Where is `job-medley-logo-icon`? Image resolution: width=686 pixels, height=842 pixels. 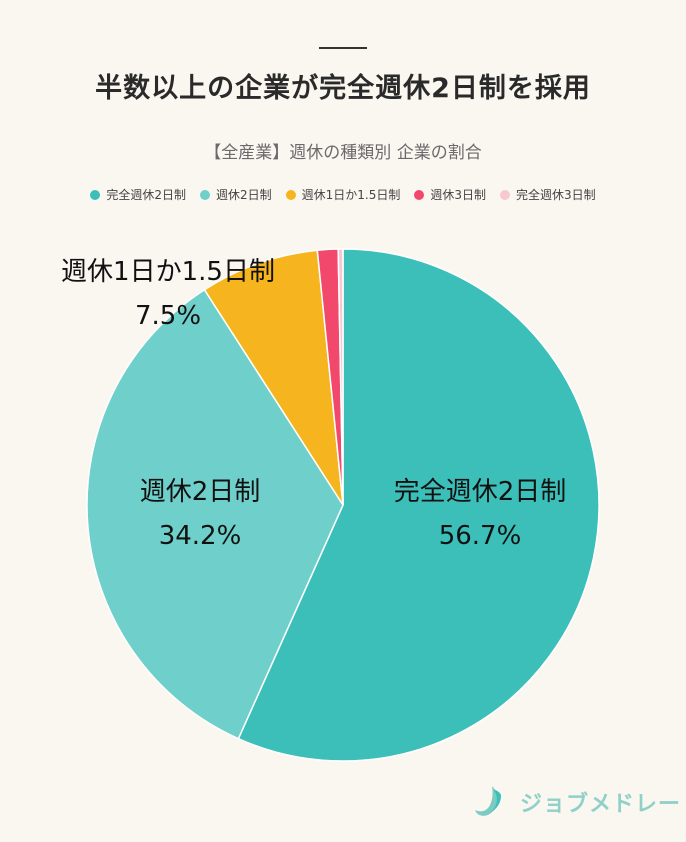 job-medley-logo-icon is located at coordinates (488, 801).